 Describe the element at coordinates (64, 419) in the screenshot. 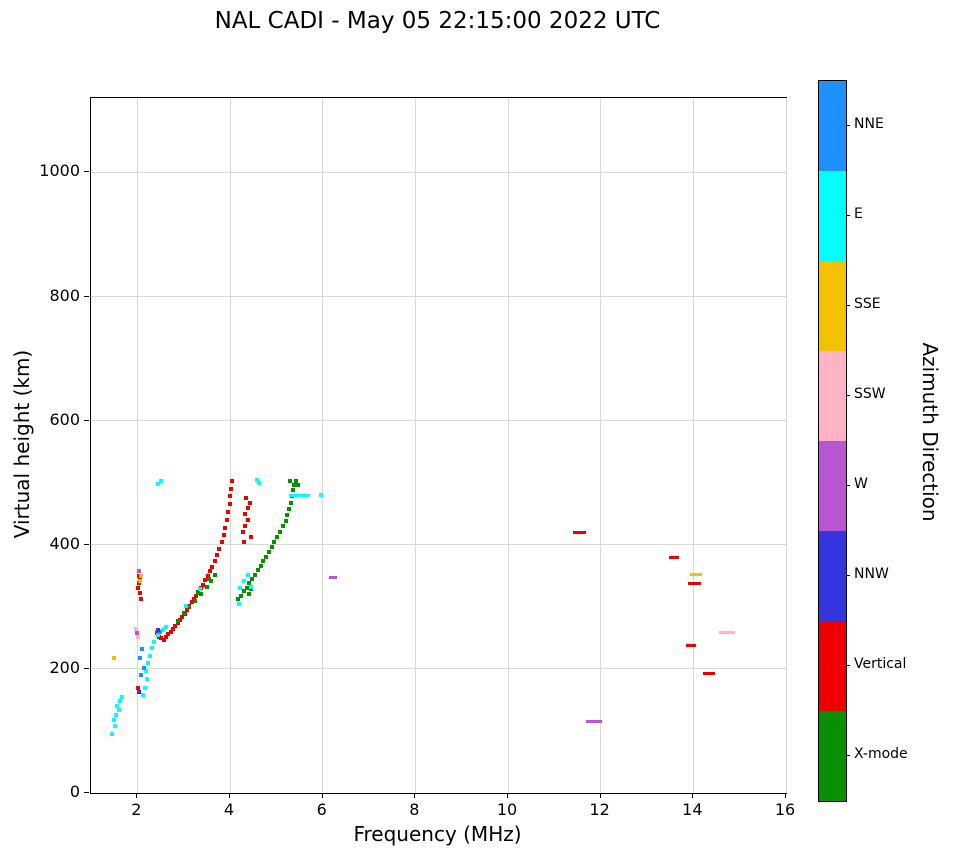

I see `y-tick-label: 600` at that location.